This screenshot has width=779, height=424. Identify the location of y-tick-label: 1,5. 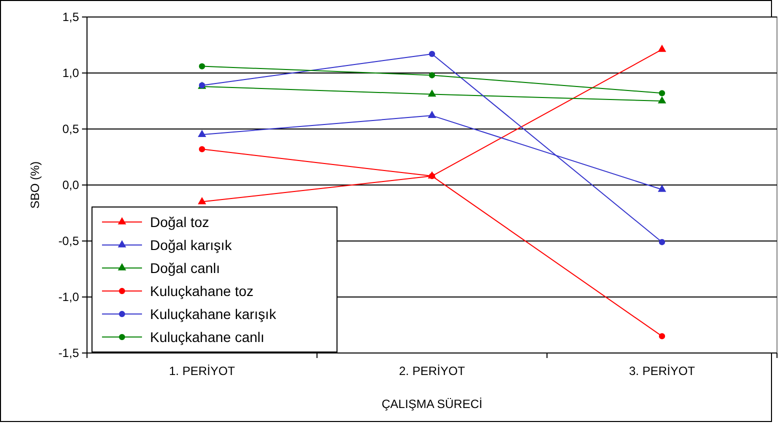
(71, 17).